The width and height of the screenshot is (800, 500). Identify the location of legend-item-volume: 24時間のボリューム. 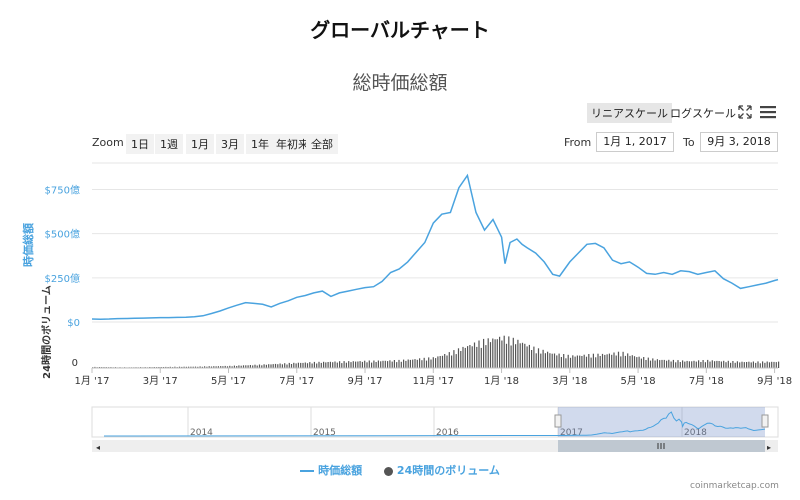
(441, 470).